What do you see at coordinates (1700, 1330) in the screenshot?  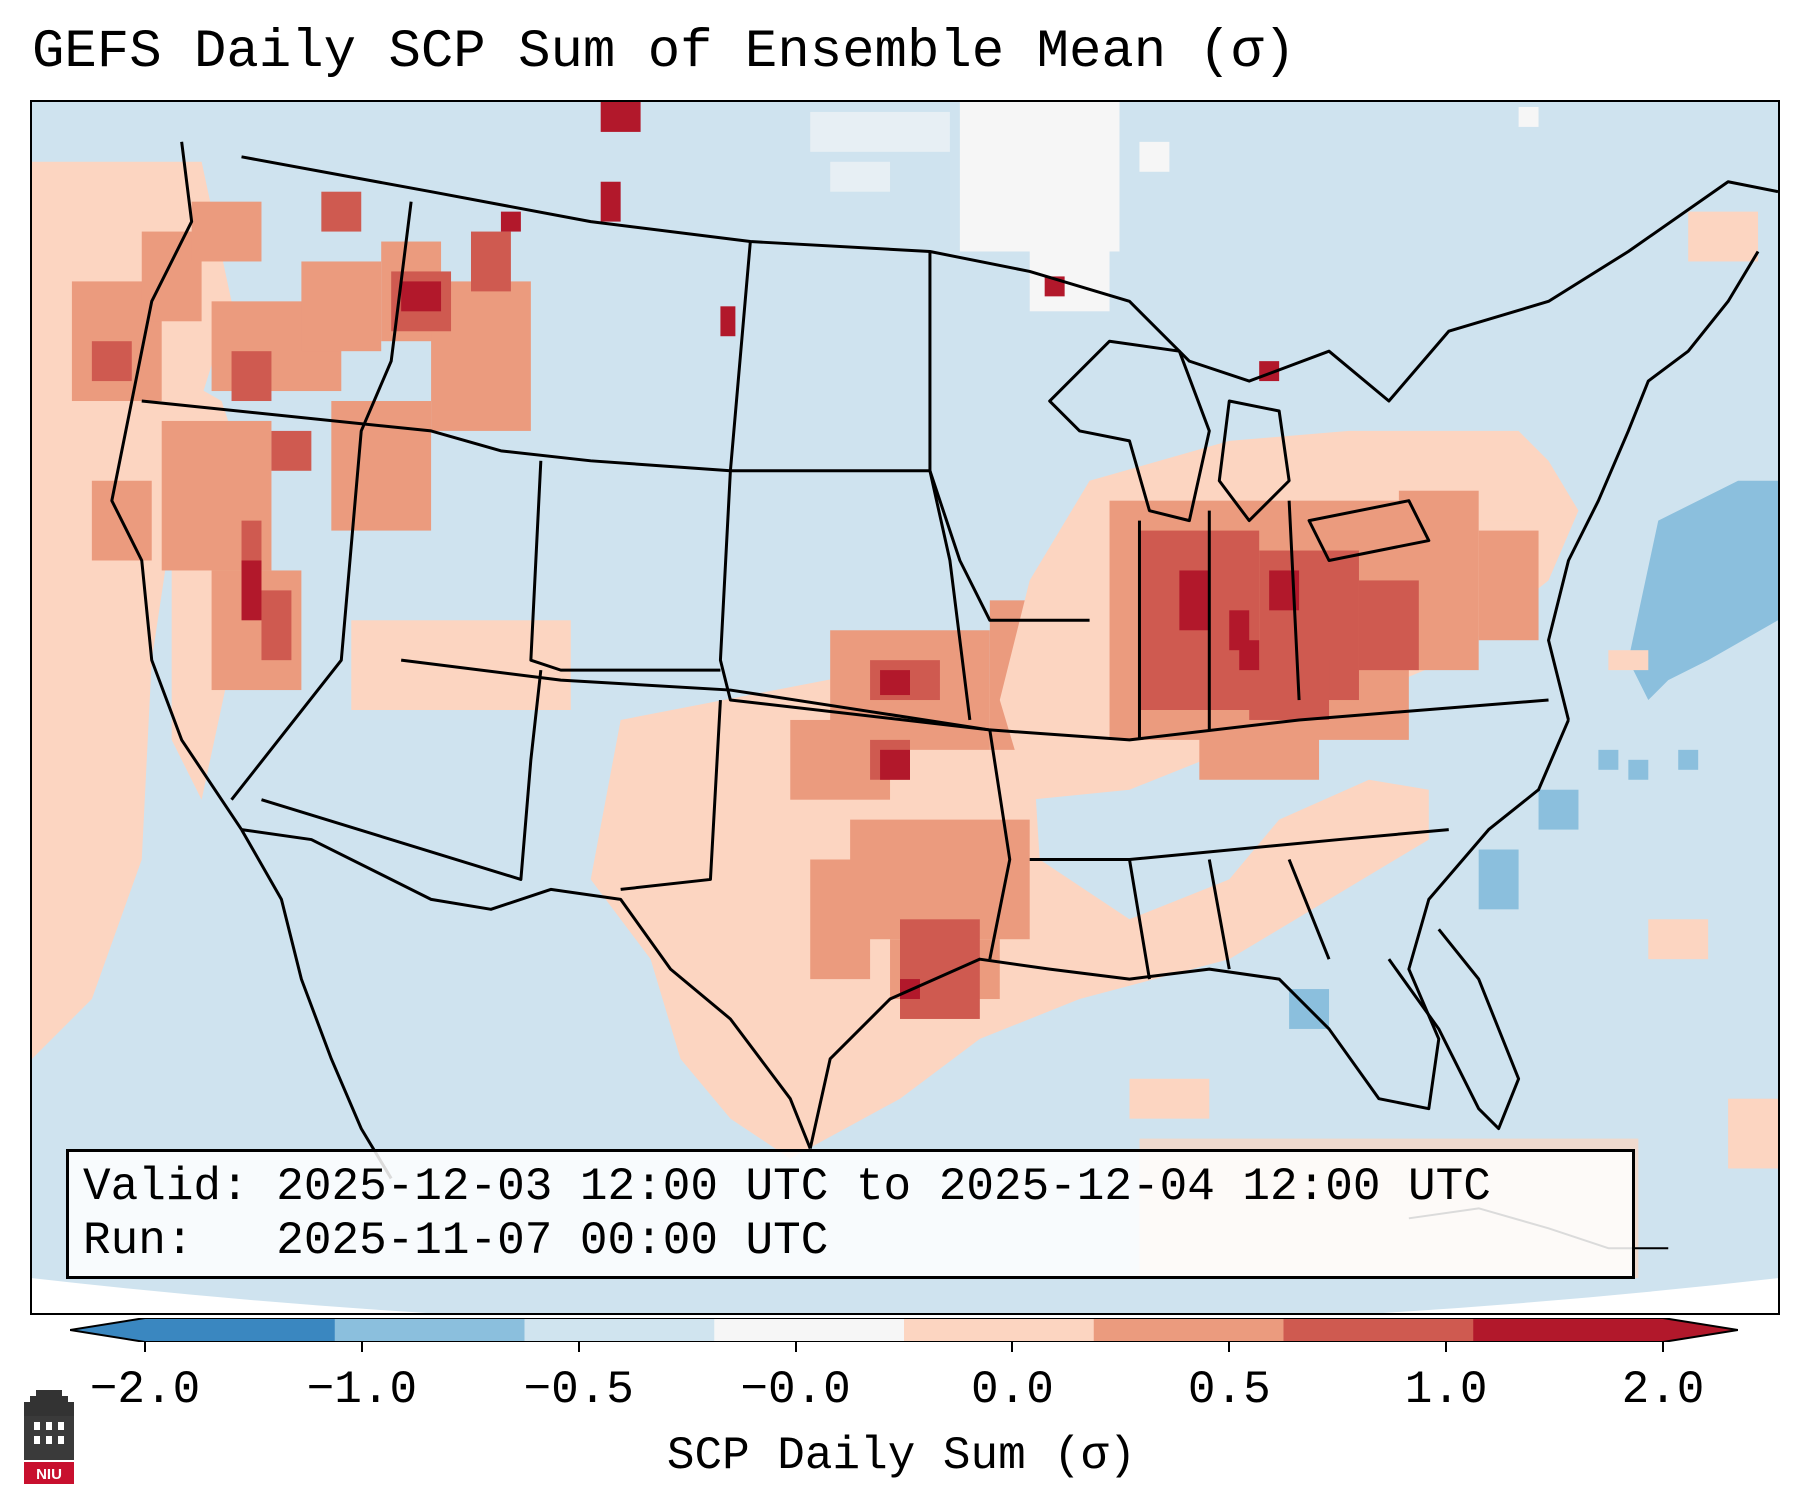 I see `colorbar-extend-high` at bounding box center [1700, 1330].